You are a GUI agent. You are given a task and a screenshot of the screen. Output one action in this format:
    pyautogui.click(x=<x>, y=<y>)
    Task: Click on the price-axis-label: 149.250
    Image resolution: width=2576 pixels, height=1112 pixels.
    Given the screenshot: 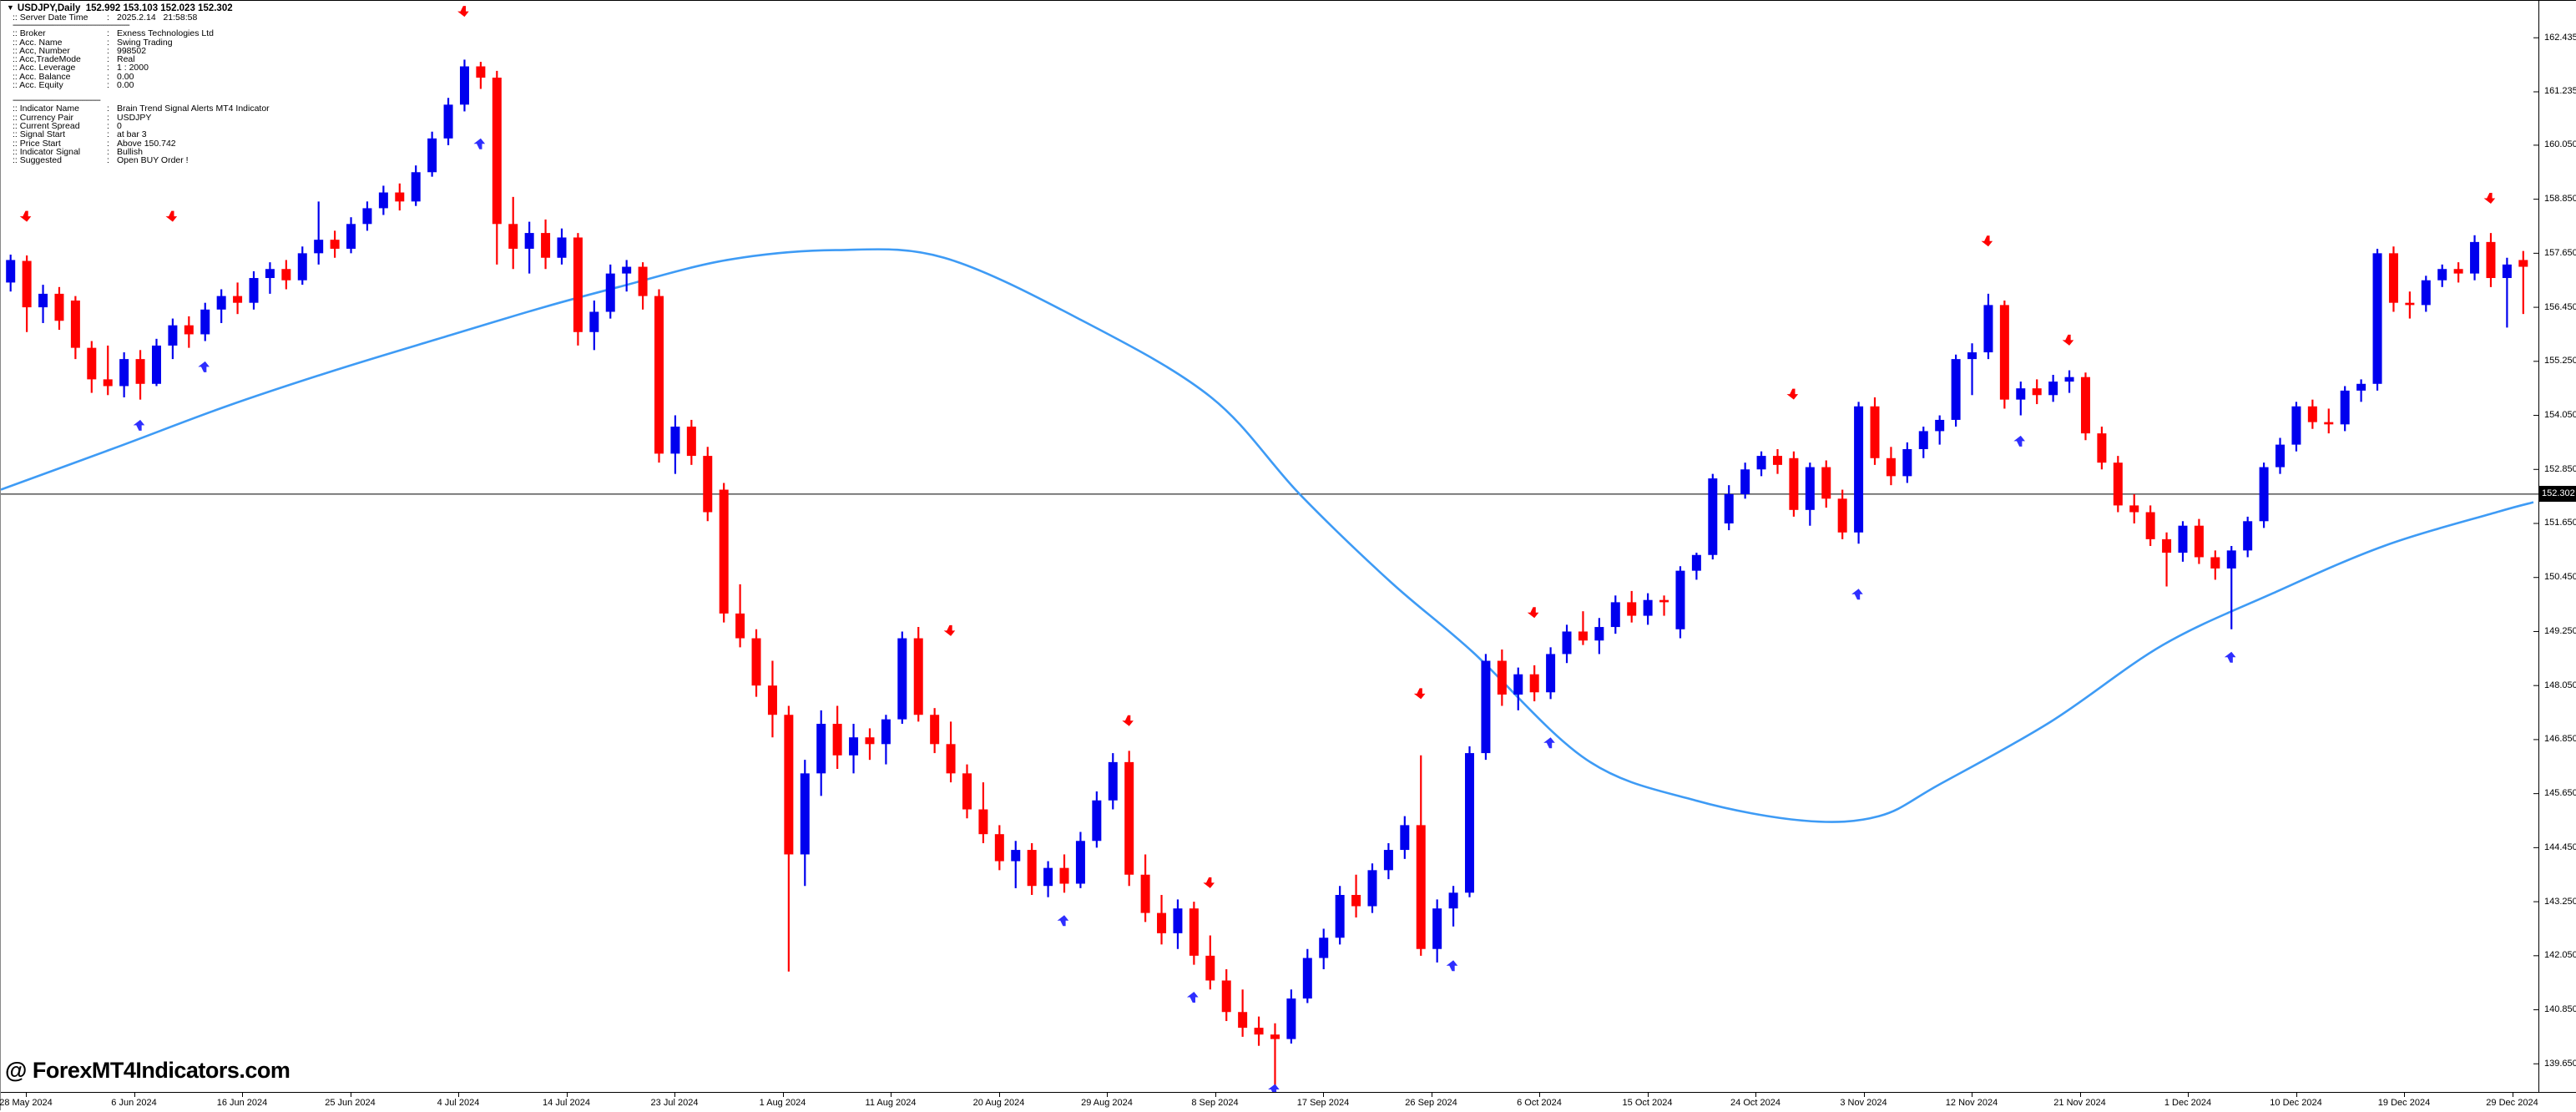 What is the action you would take?
    pyautogui.click(x=2560, y=630)
    